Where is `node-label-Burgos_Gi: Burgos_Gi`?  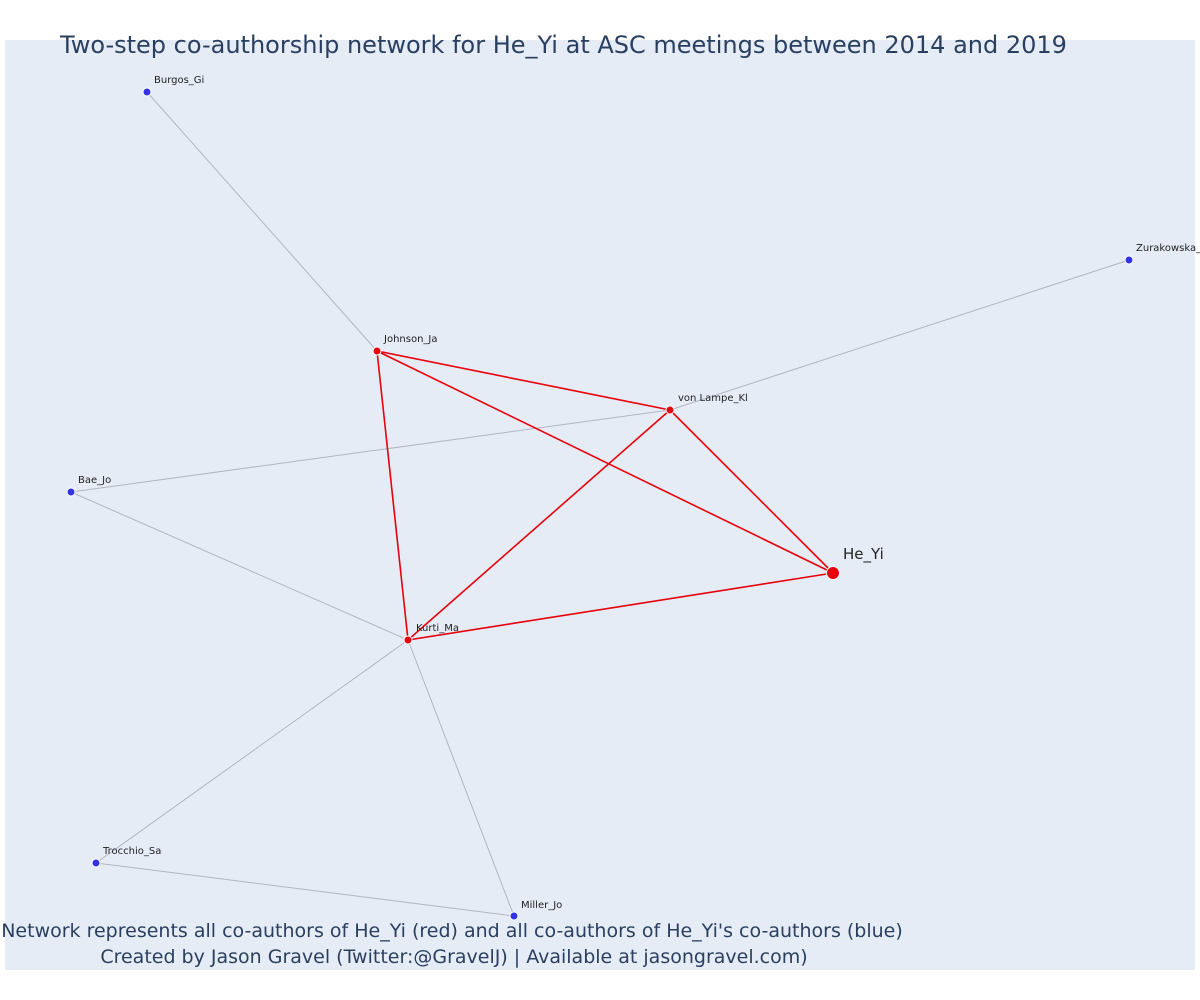 node-label-Burgos_Gi: Burgos_Gi is located at coordinates (179, 80).